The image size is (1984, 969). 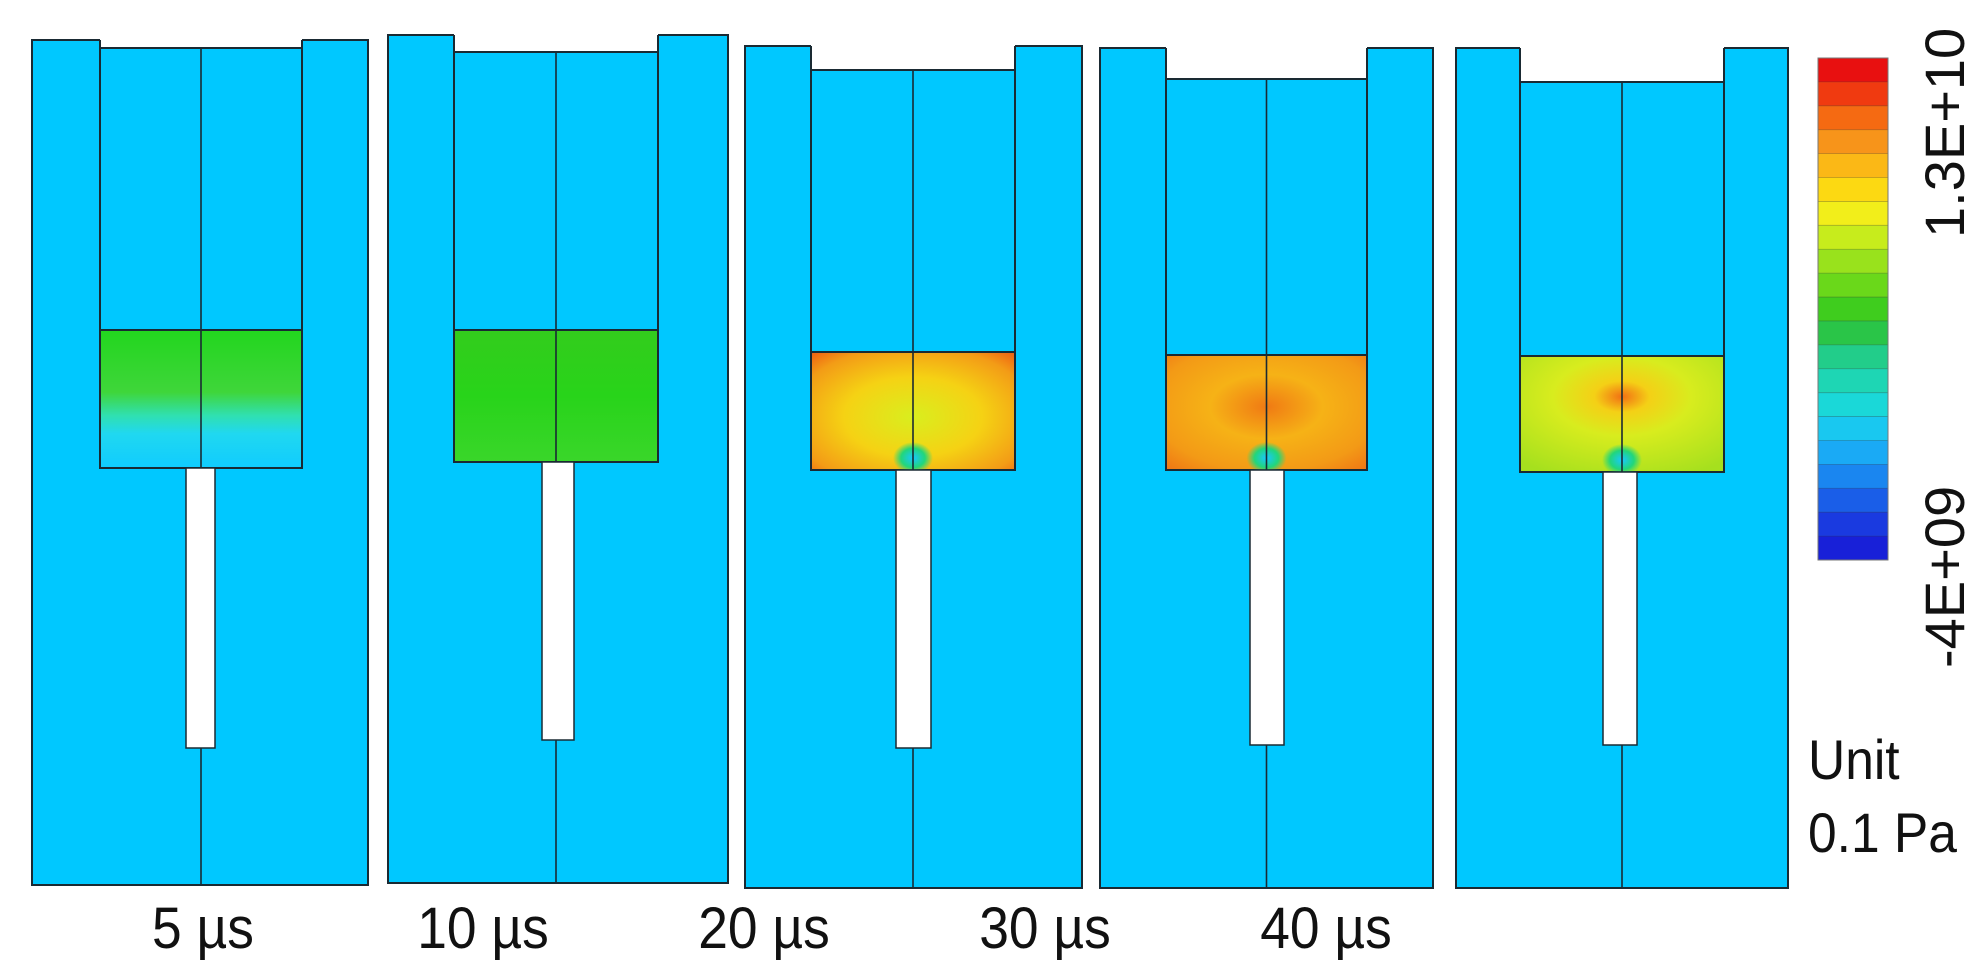 I want to click on colorbar-frame, so click(x=1853, y=309).